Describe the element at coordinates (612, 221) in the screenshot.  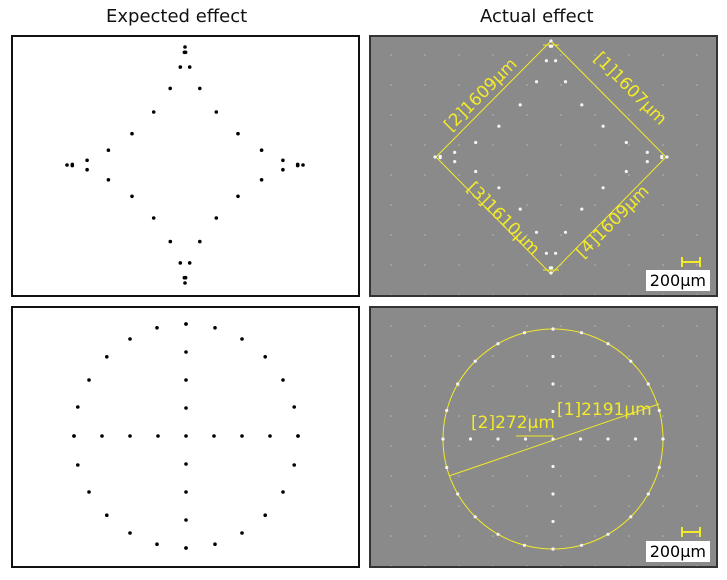
I see `diamond-label-4: [4]1609μm` at that location.